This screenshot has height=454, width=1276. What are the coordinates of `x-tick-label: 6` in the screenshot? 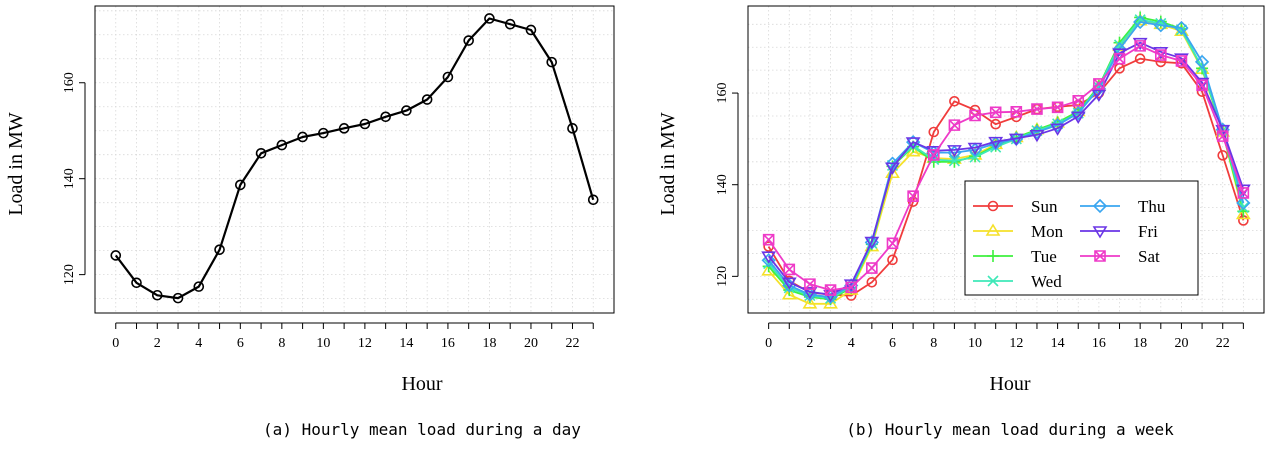 It's located at (892, 343).